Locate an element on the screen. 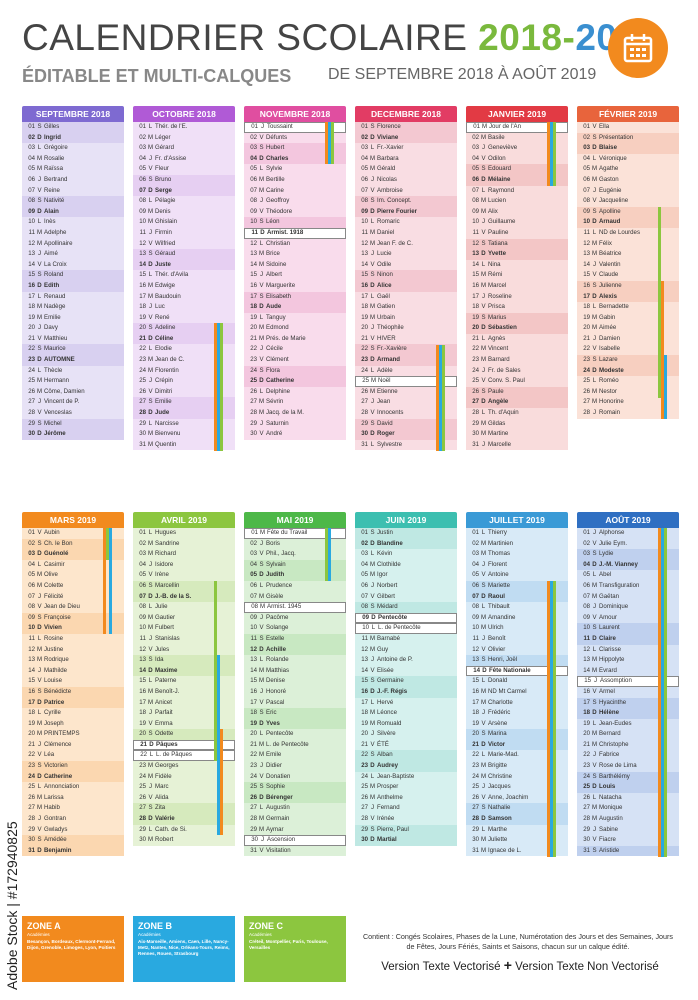 This screenshot has height=1000, width=698. saint-name: Narcisse is located at coordinates (167, 423).